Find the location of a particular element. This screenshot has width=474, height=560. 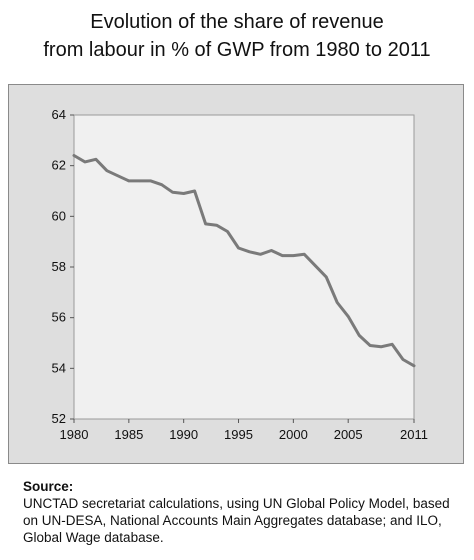

x-tick-label: 2011 is located at coordinates (414, 434).